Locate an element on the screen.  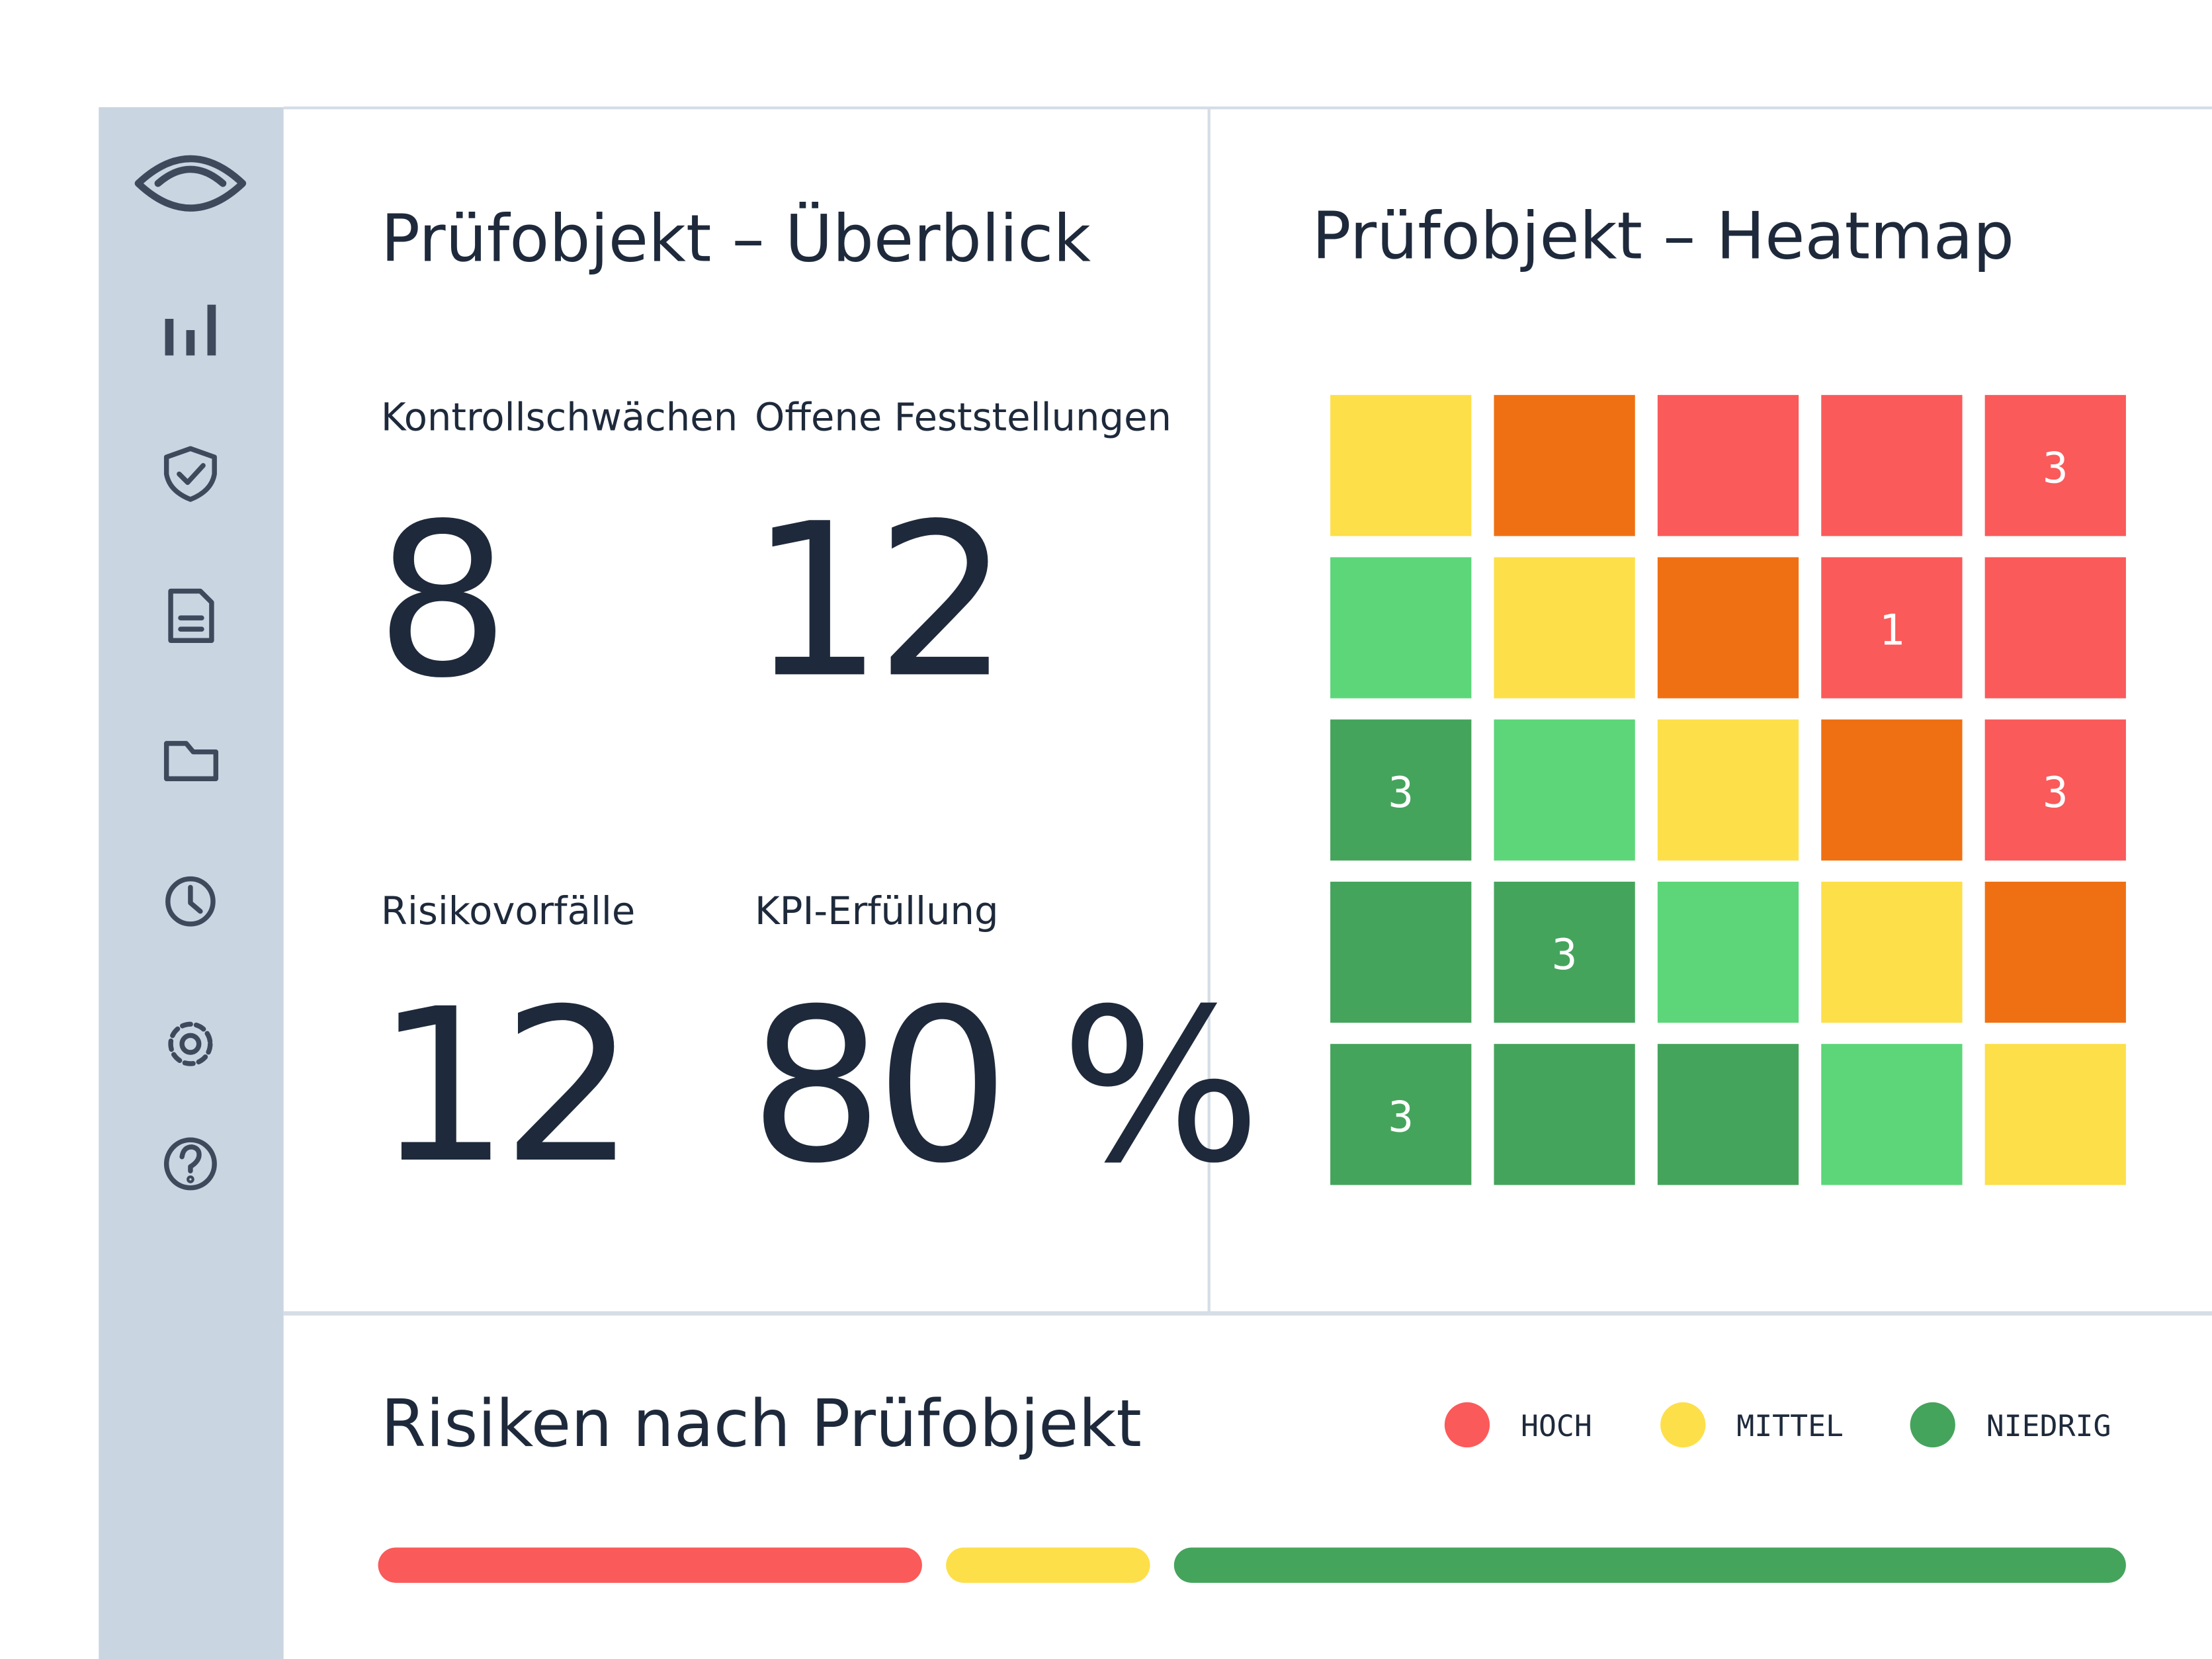
kpi-value: 80 % is located at coordinates (1001, 1087).